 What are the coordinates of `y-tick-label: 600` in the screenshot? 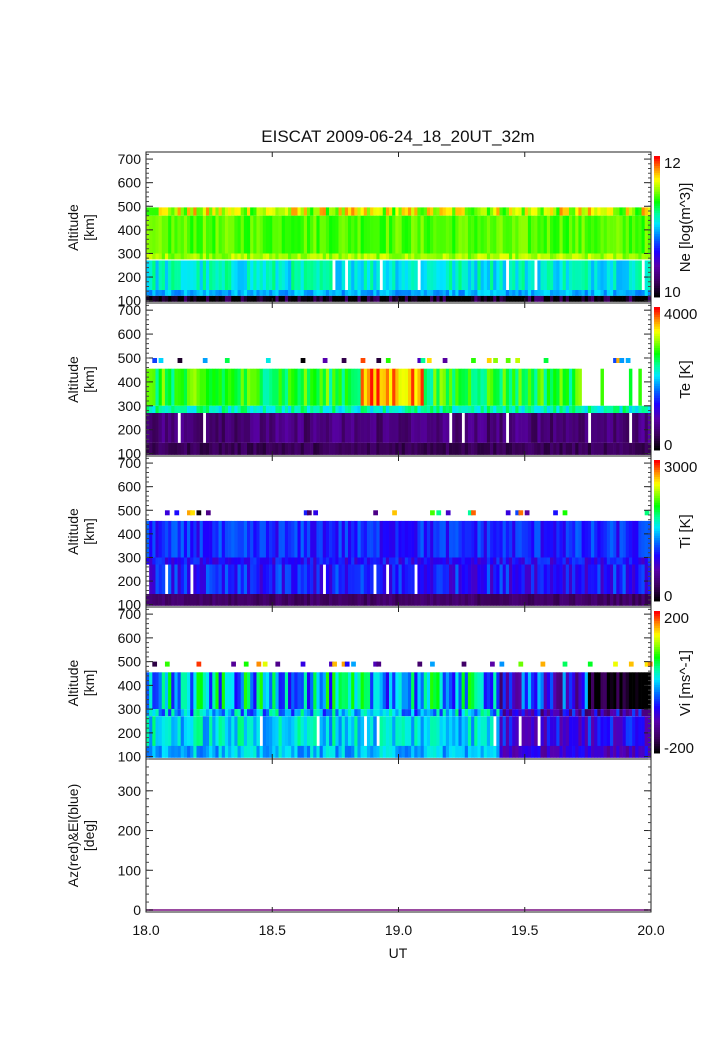 It's located at (130, 183).